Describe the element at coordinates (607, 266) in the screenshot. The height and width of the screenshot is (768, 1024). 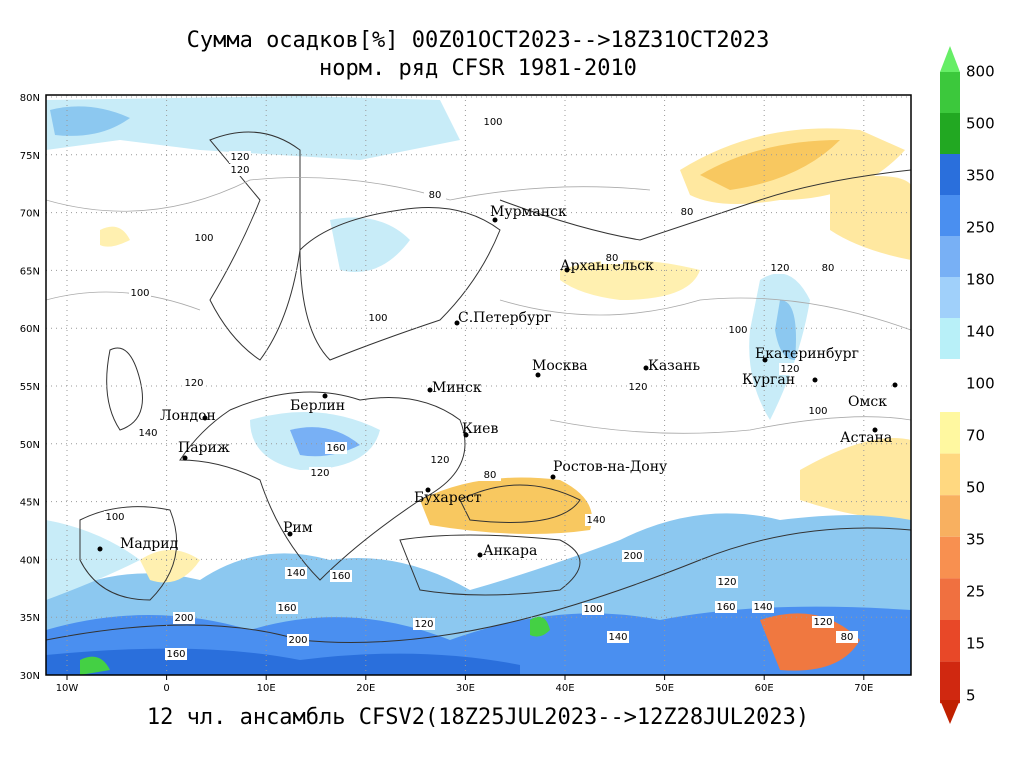
I see `city-label: Архангельск` at that location.